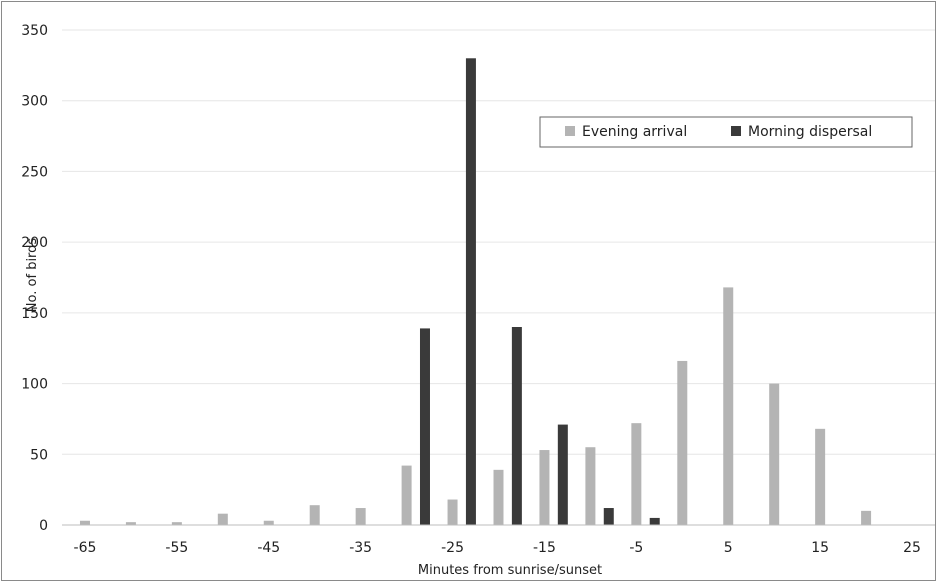 The width and height of the screenshot is (939, 584). Describe the element at coordinates (176, 548) in the screenshot. I see `x-tick-label: -55` at that location.